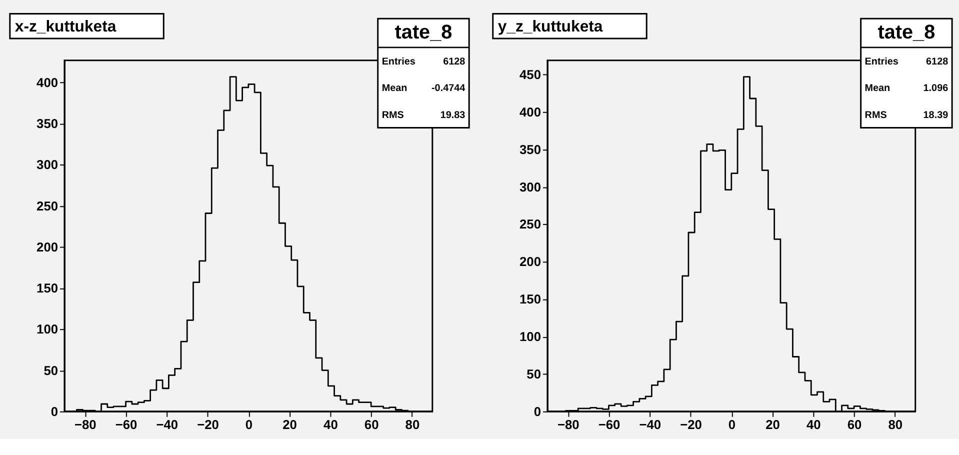  What do you see at coordinates (530, 74) in the screenshot?
I see `y-tick-label: 450` at bounding box center [530, 74].